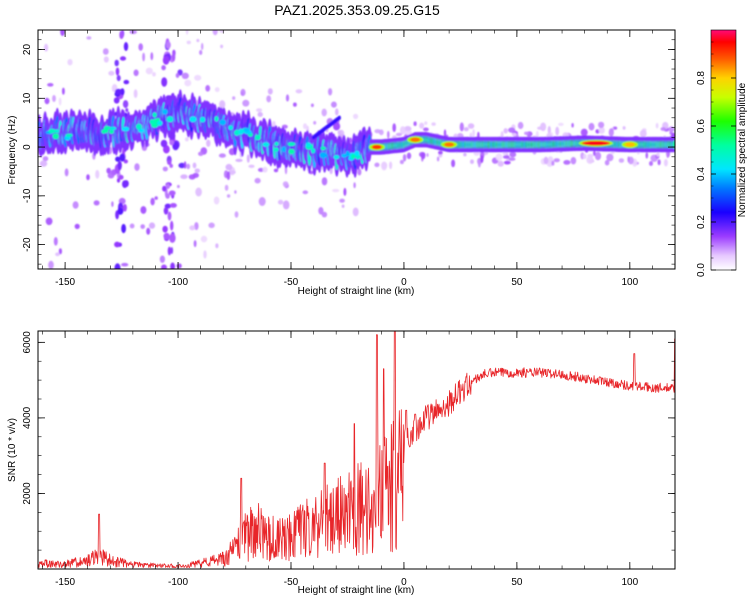  What do you see at coordinates (701, 78) in the screenshot?
I see `colorbar-tick-label: 0.8` at bounding box center [701, 78].